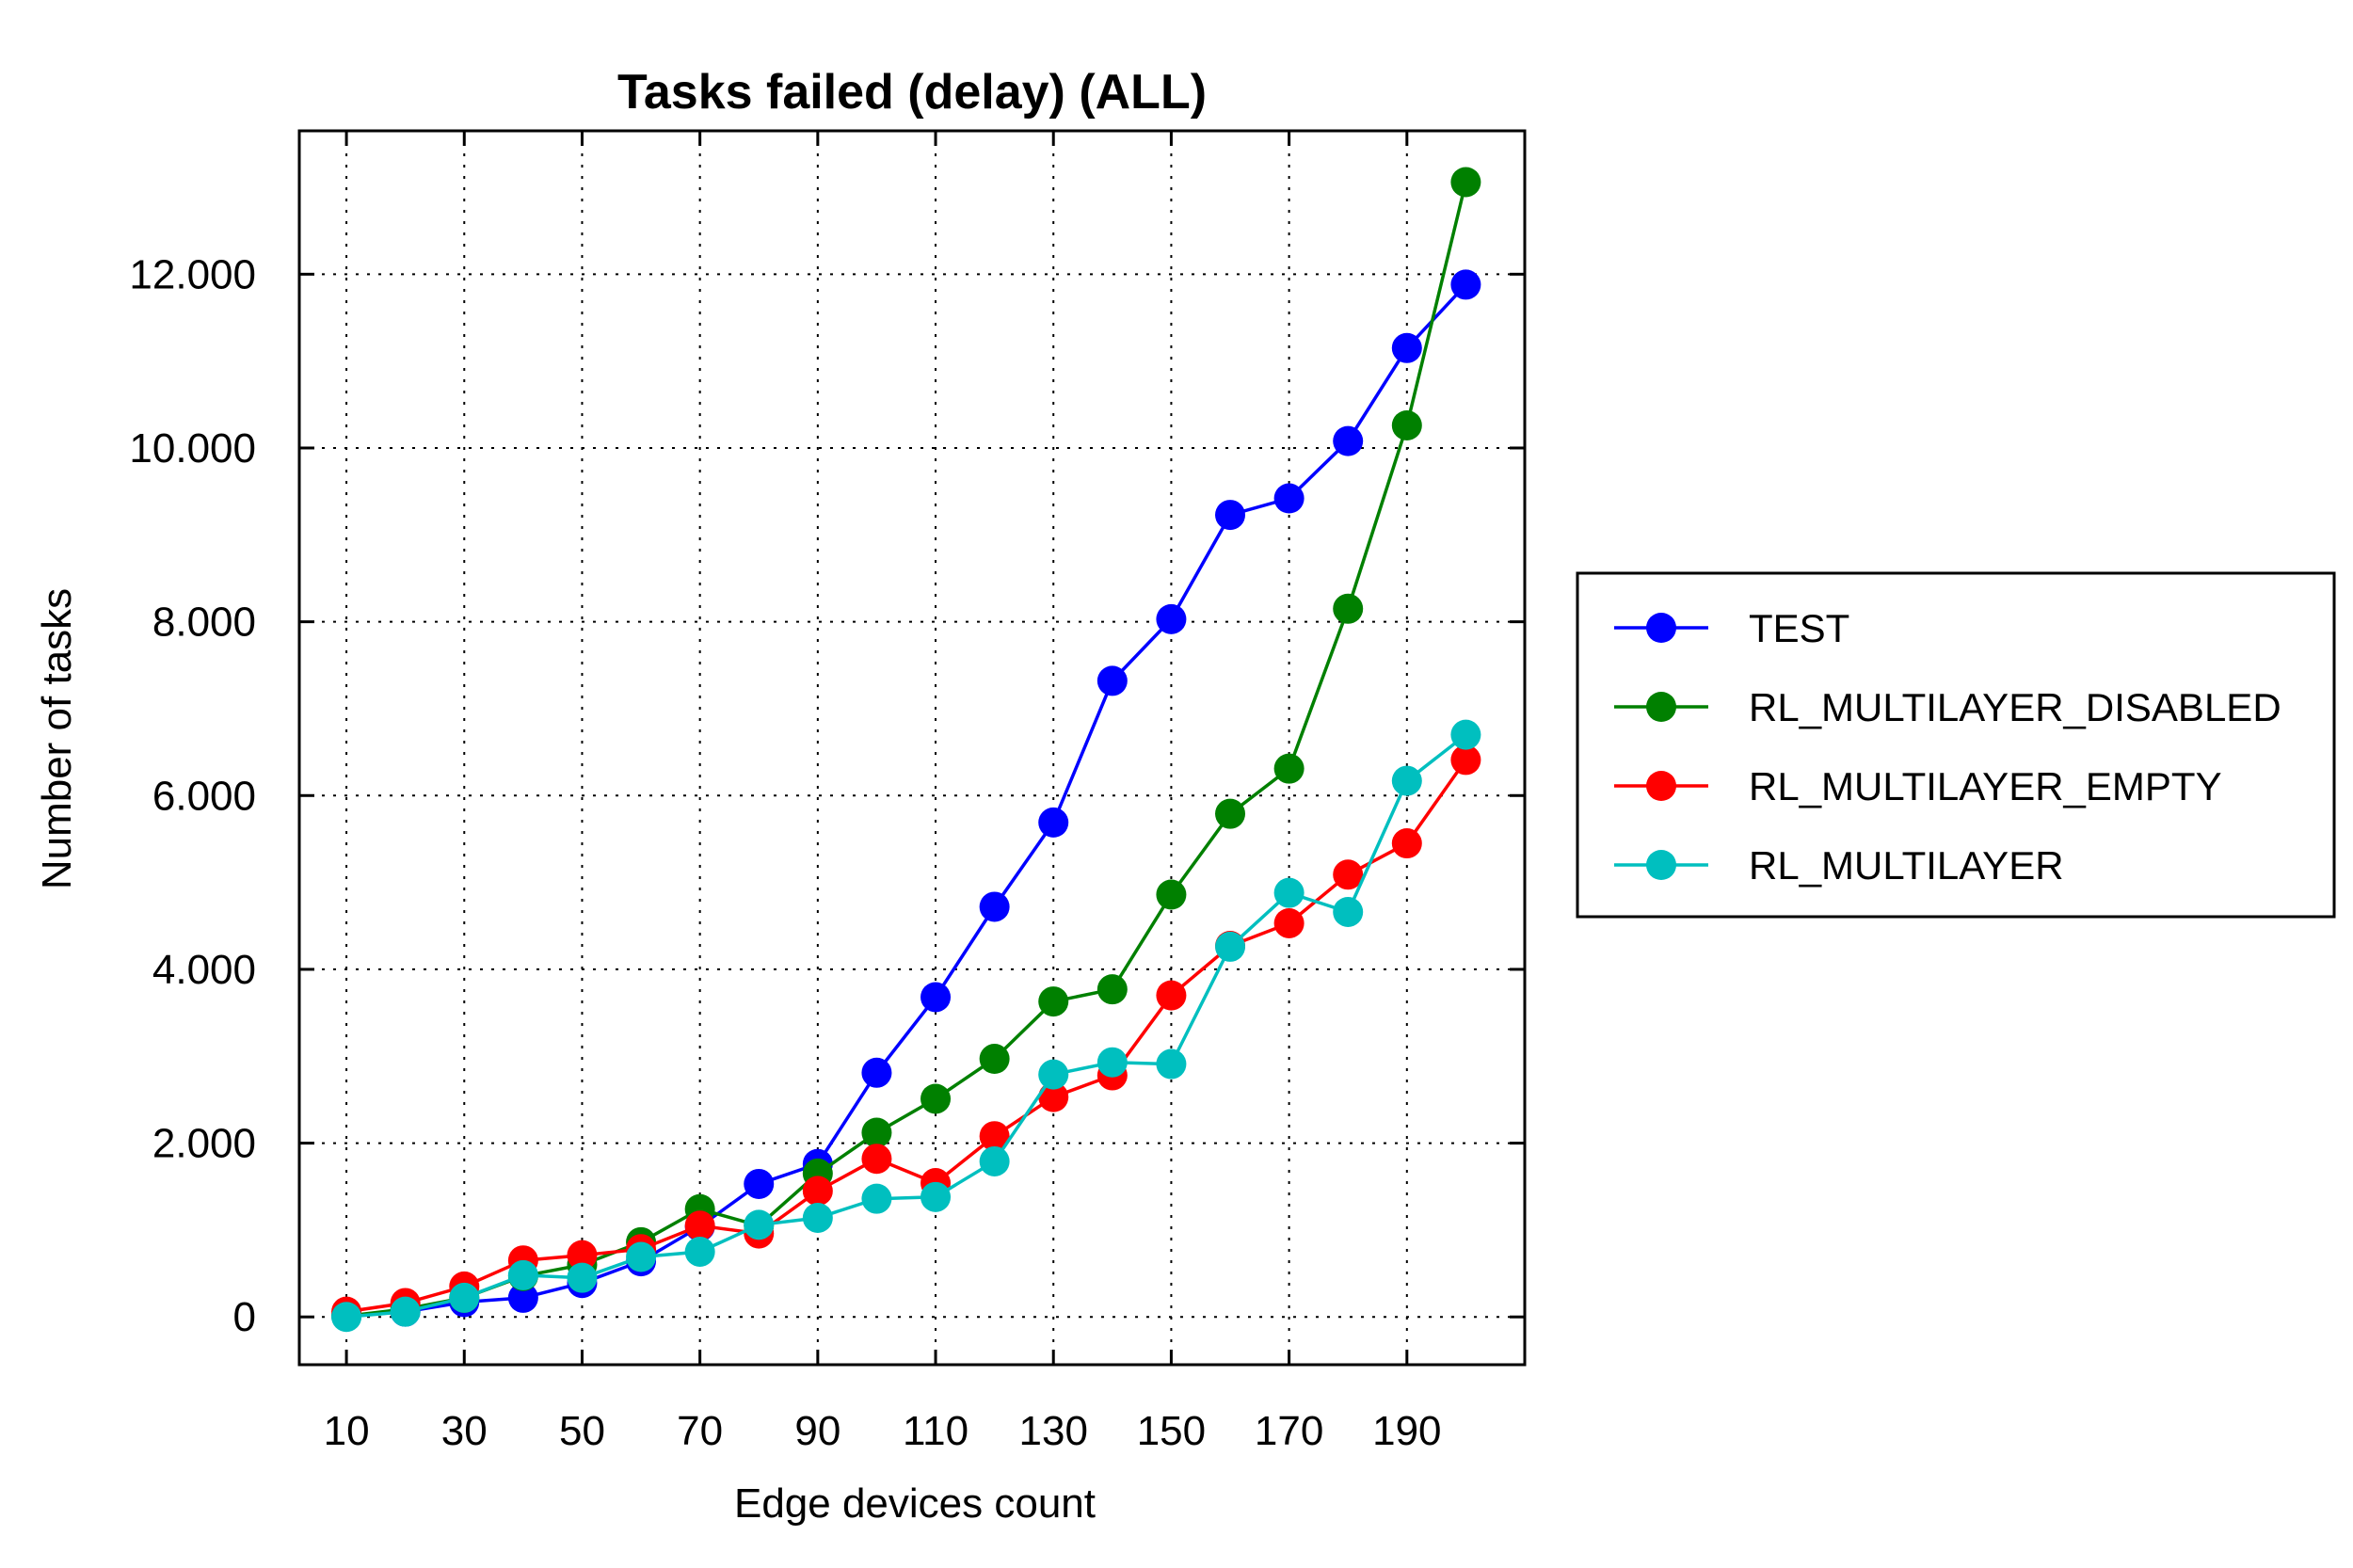 The width and height of the screenshot is (2353, 1568). I want to click on x-tick-label: 90, so click(817, 1431).